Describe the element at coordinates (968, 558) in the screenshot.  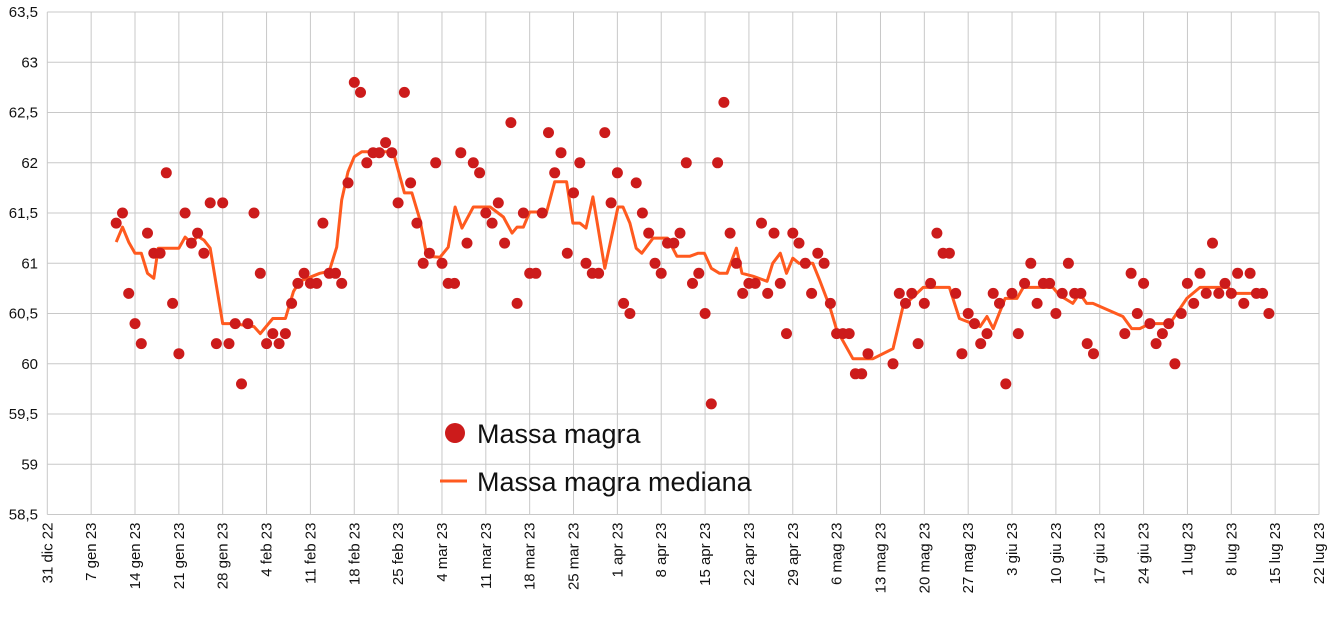
I see `x-tick-label: 27 mag 23` at that location.